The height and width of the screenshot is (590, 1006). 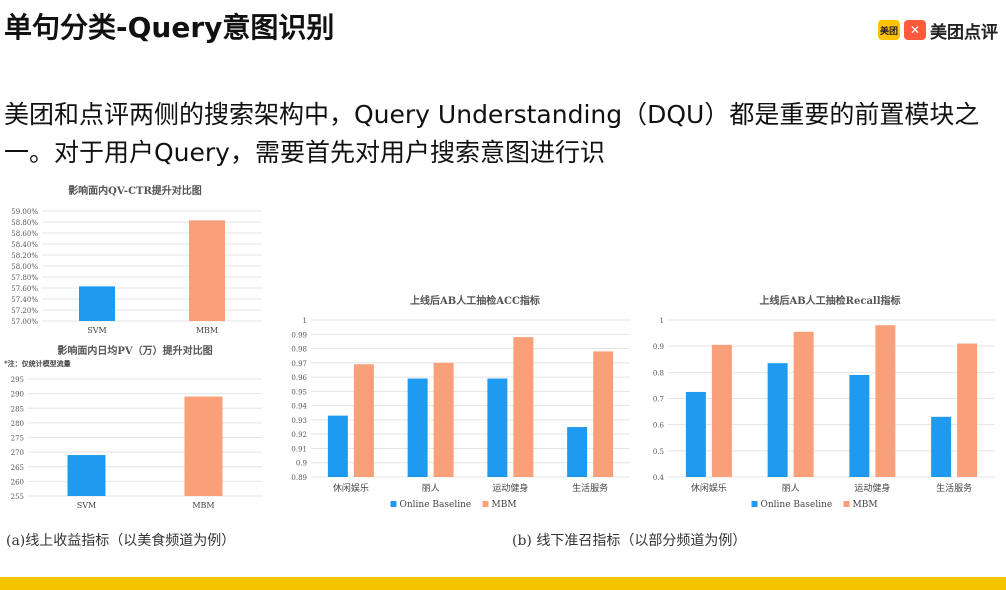 What do you see at coordinates (17, 395) in the screenshot?
I see `y-tick-label: 290` at bounding box center [17, 395].